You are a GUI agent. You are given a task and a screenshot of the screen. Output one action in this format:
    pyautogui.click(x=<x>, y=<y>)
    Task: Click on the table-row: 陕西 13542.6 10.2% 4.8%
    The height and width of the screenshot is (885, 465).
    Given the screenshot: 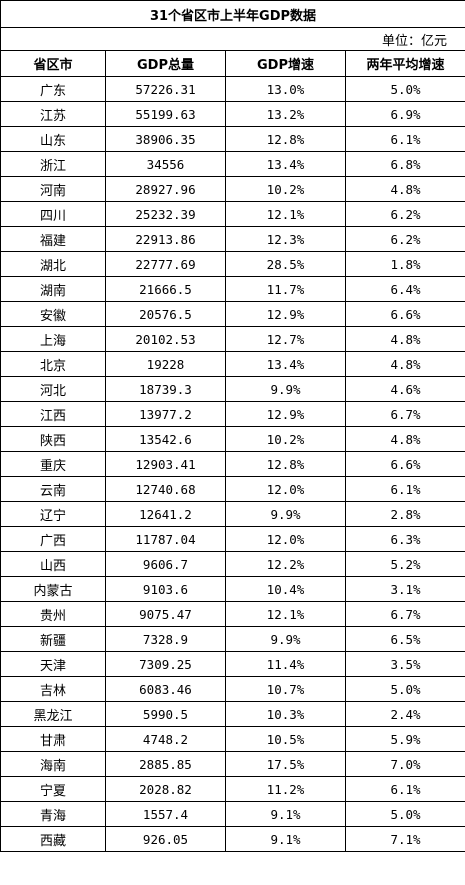 What is the action you would take?
    pyautogui.click(x=232, y=439)
    